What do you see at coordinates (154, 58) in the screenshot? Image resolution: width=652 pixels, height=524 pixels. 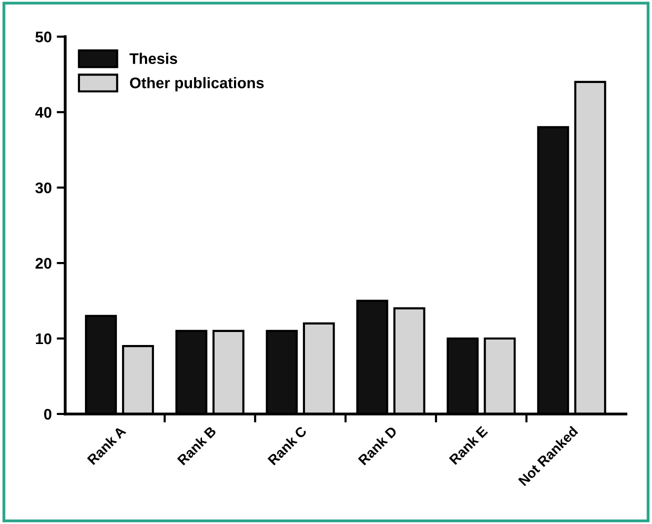 I see `legend-label: Thesis` at bounding box center [154, 58].